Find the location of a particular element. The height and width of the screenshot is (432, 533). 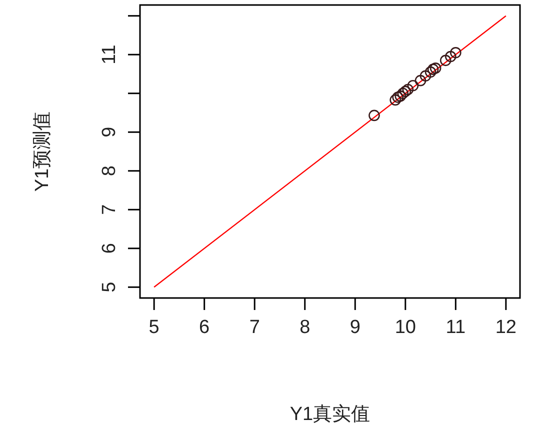

y-axis-title: Y1预测值 is located at coordinates (42, 151).